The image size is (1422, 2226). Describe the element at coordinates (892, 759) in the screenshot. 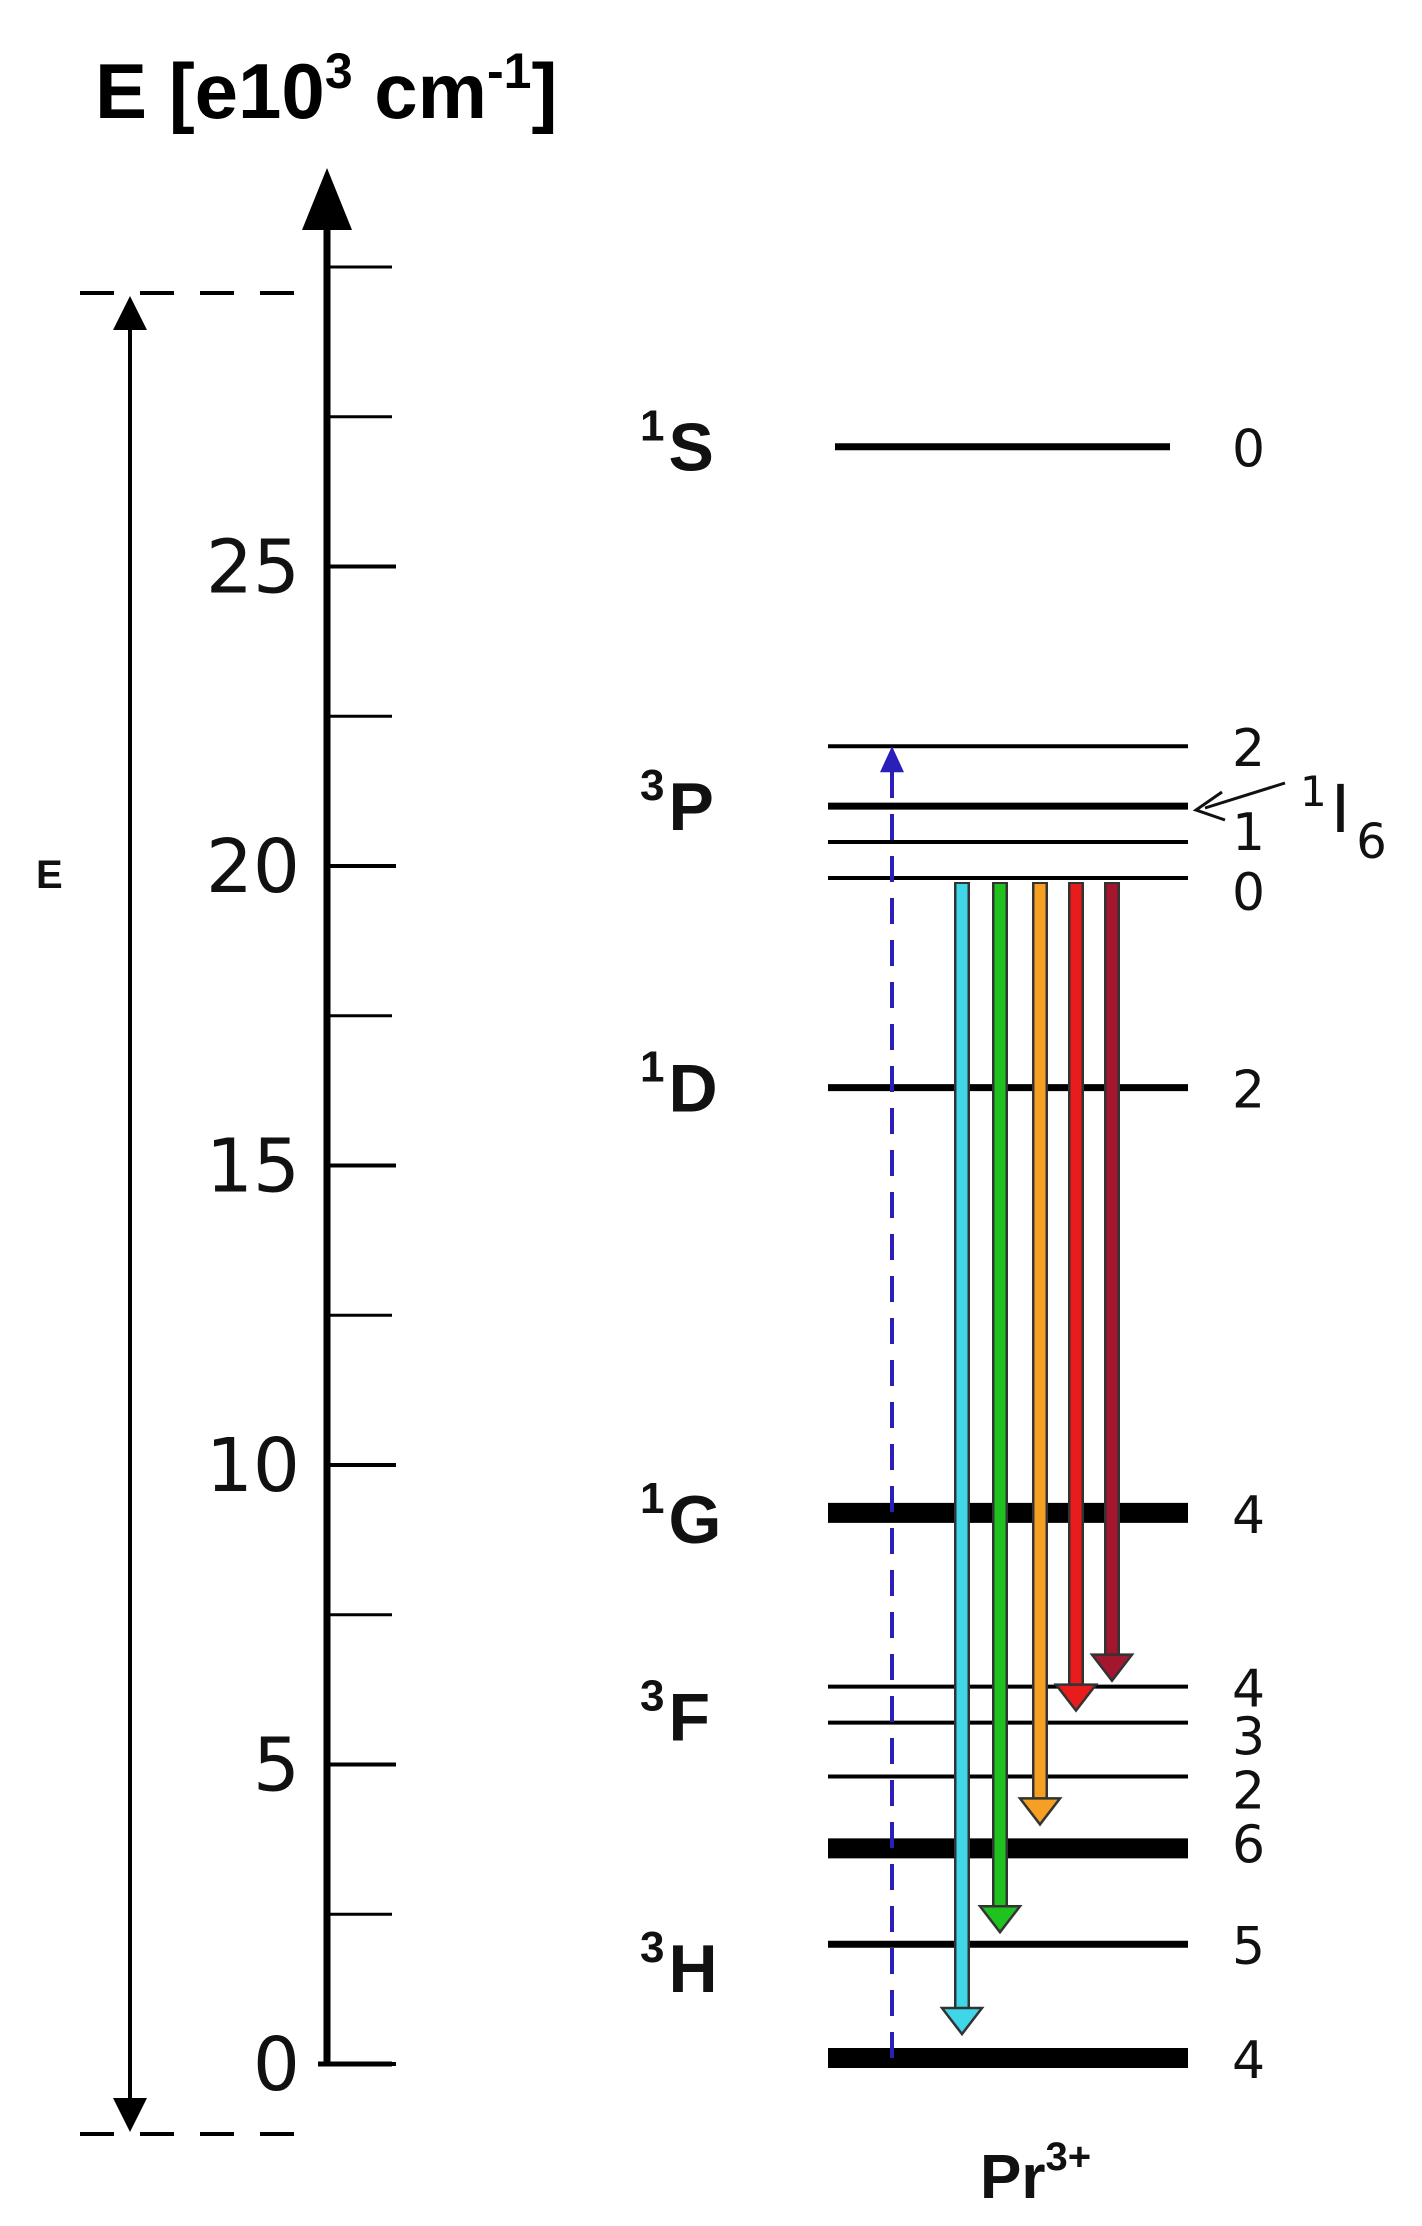

I see `excitation-arrow-head` at that location.